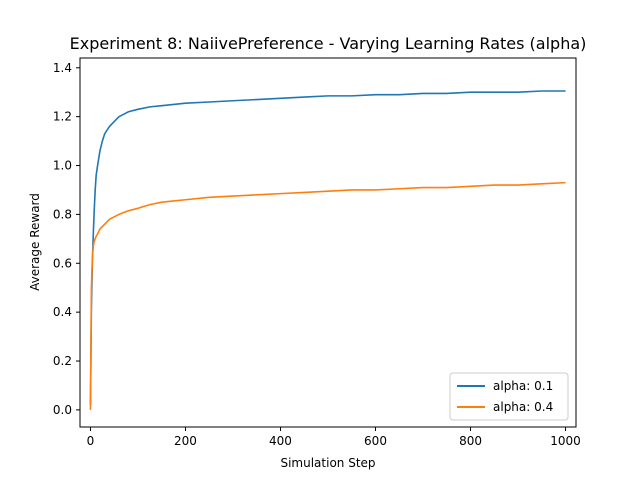 The height and width of the screenshot is (480, 640). I want to click on y-axis-ticks: 0.0 0.2 0.4 0.6 0.8 1.0 1.2 1.4, so click(66, 239).